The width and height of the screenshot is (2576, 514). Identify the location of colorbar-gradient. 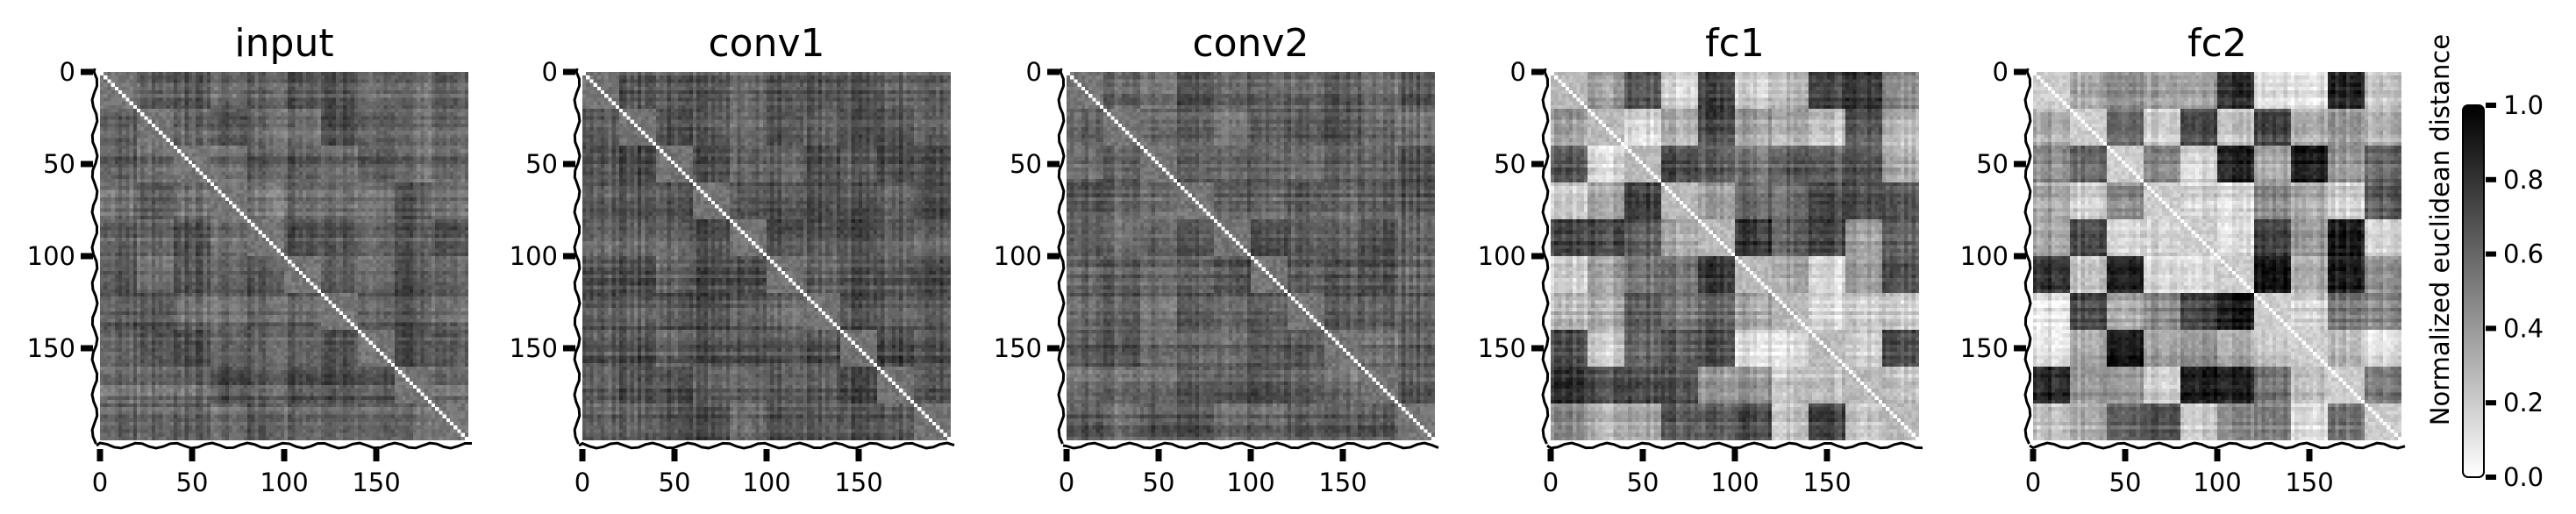
(2474, 291).